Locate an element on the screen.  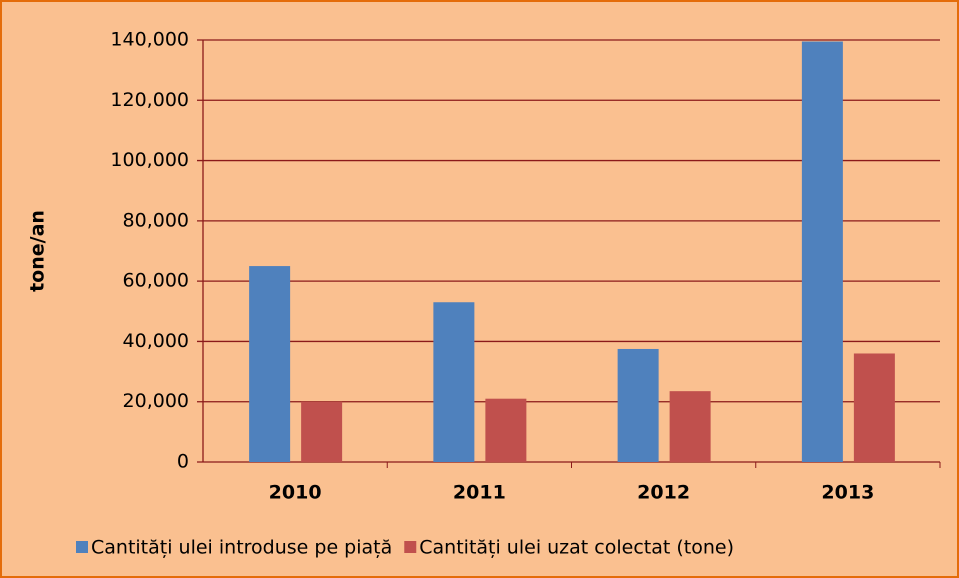
x-tick-label: 2011 is located at coordinates (479, 493).